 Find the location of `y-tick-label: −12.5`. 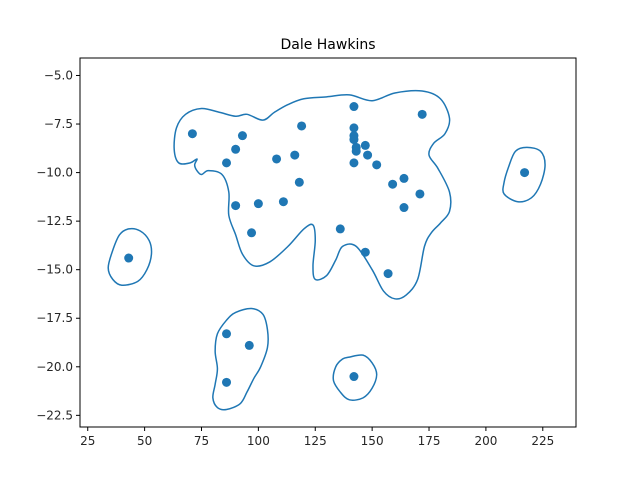

y-tick-label: −12.5 is located at coordinates (54, 221).